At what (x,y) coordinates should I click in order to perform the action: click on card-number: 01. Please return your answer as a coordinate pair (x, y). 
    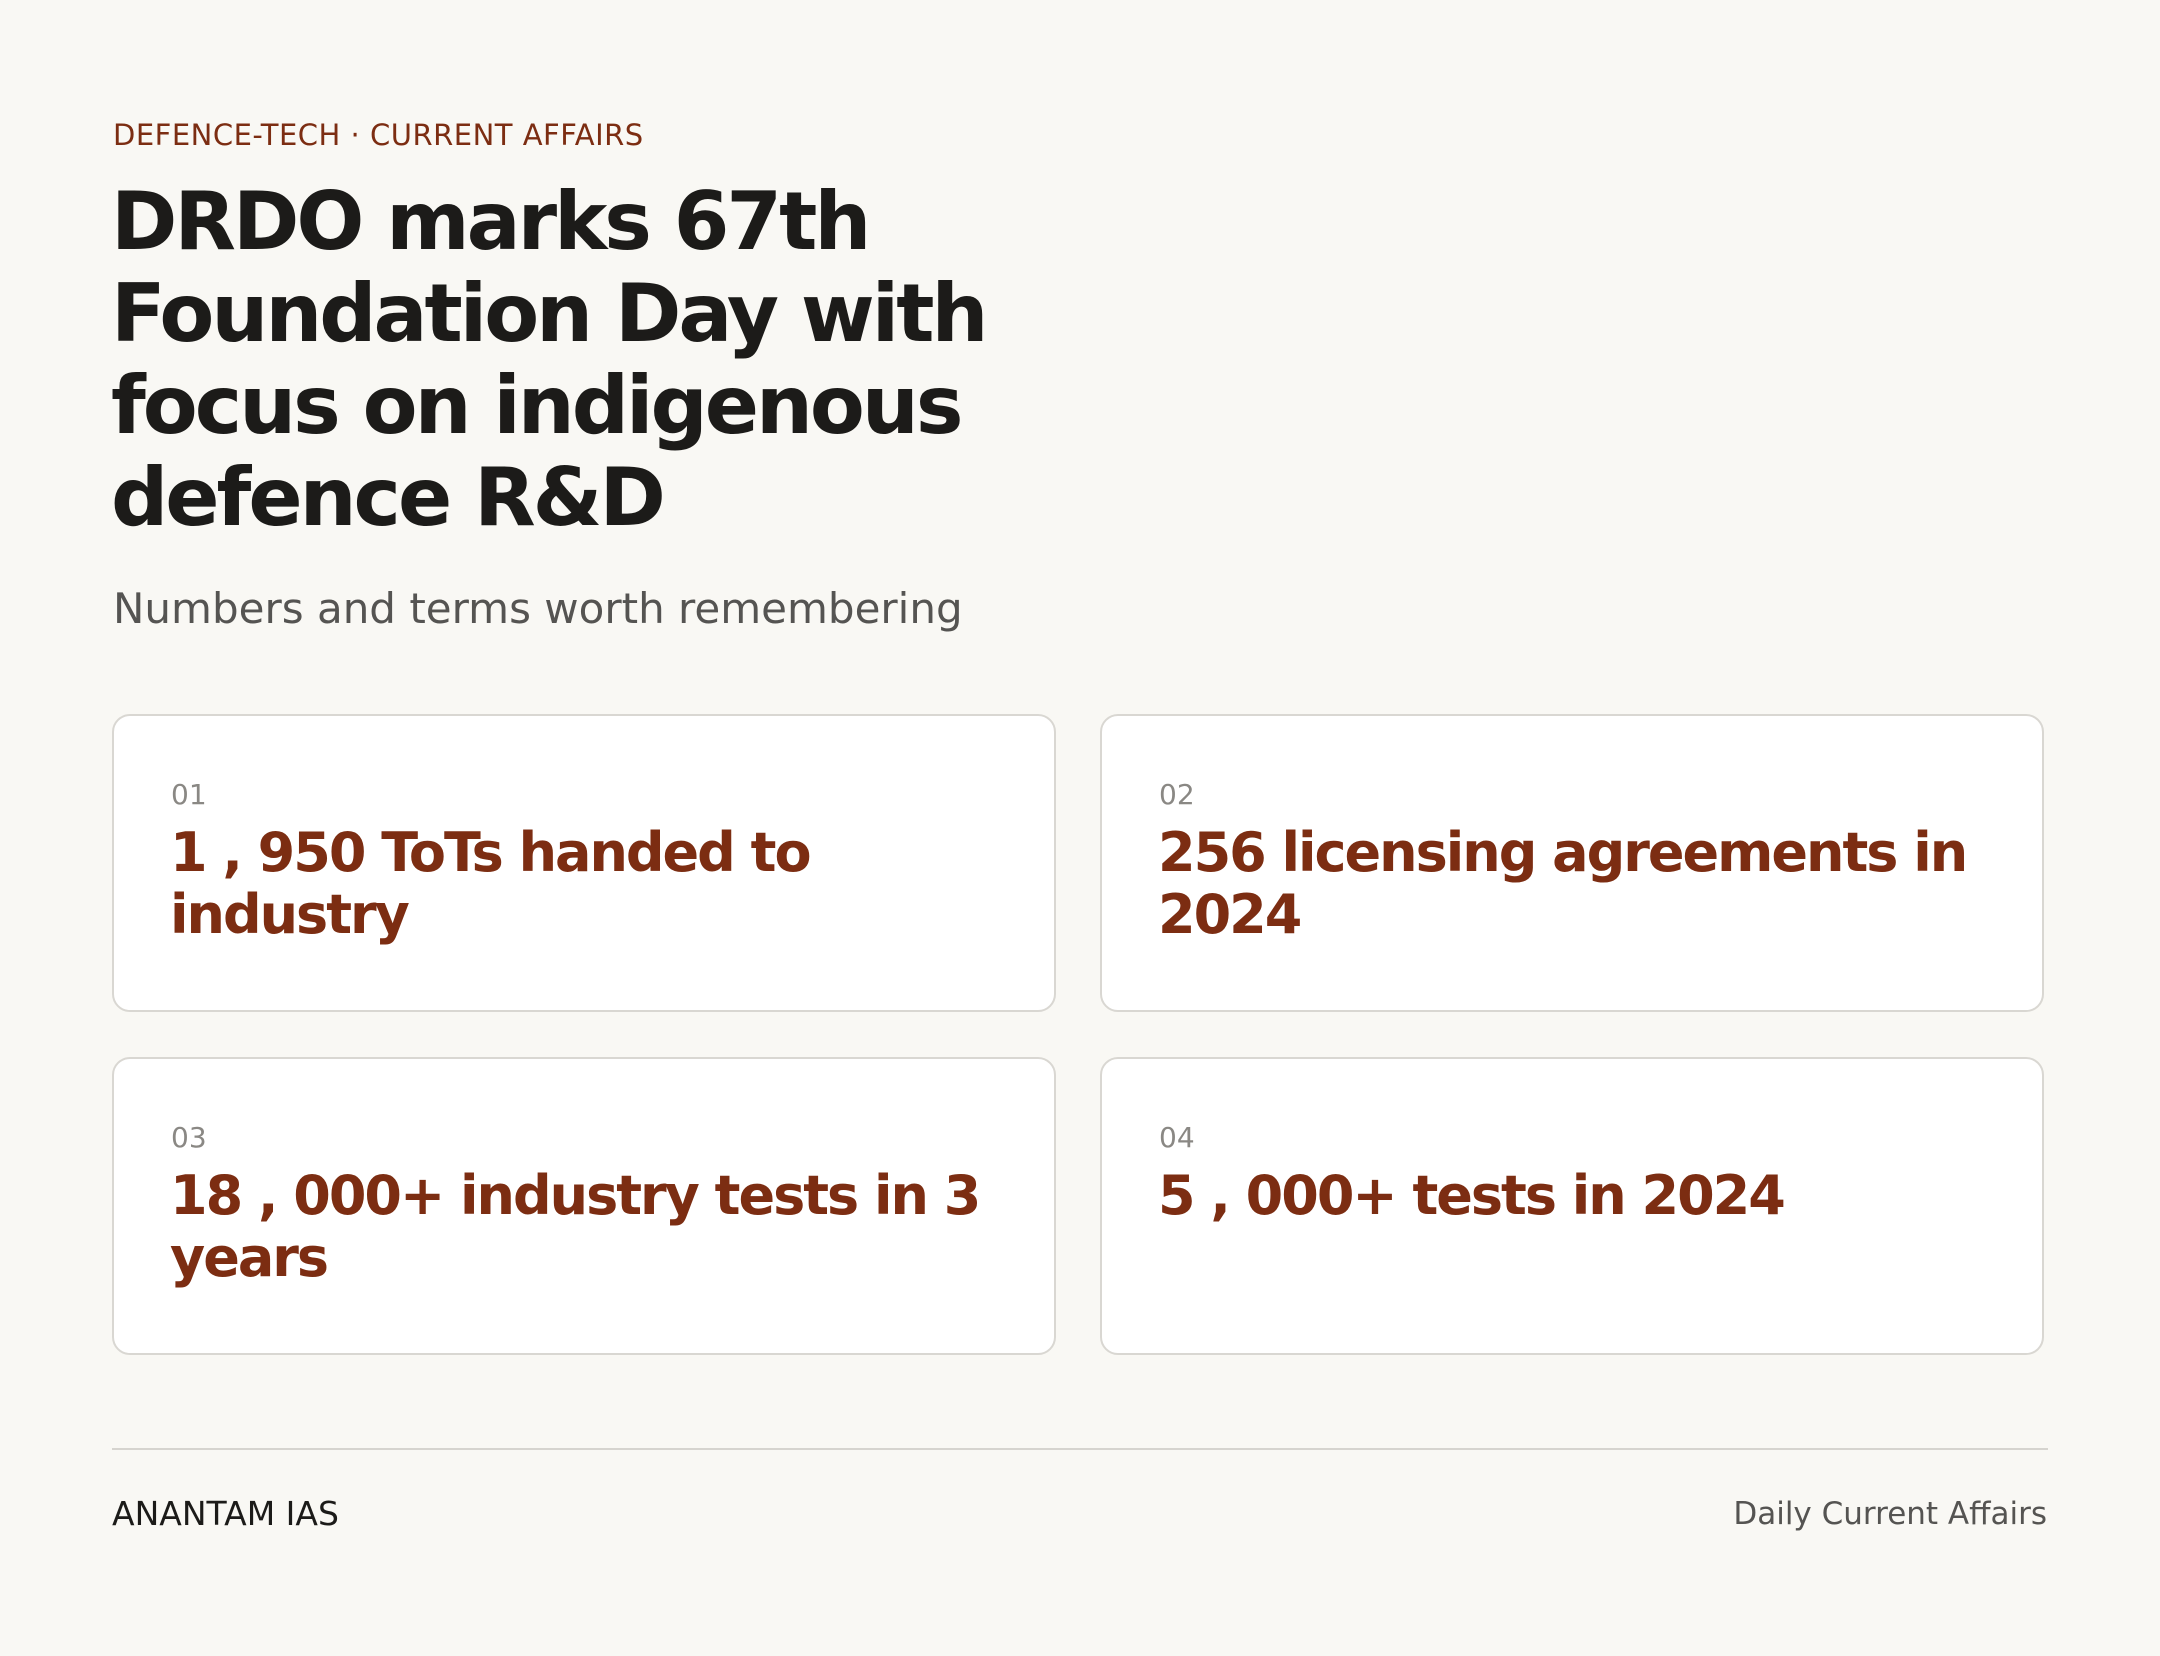
    Looking at the image, I should click on (189, 794).